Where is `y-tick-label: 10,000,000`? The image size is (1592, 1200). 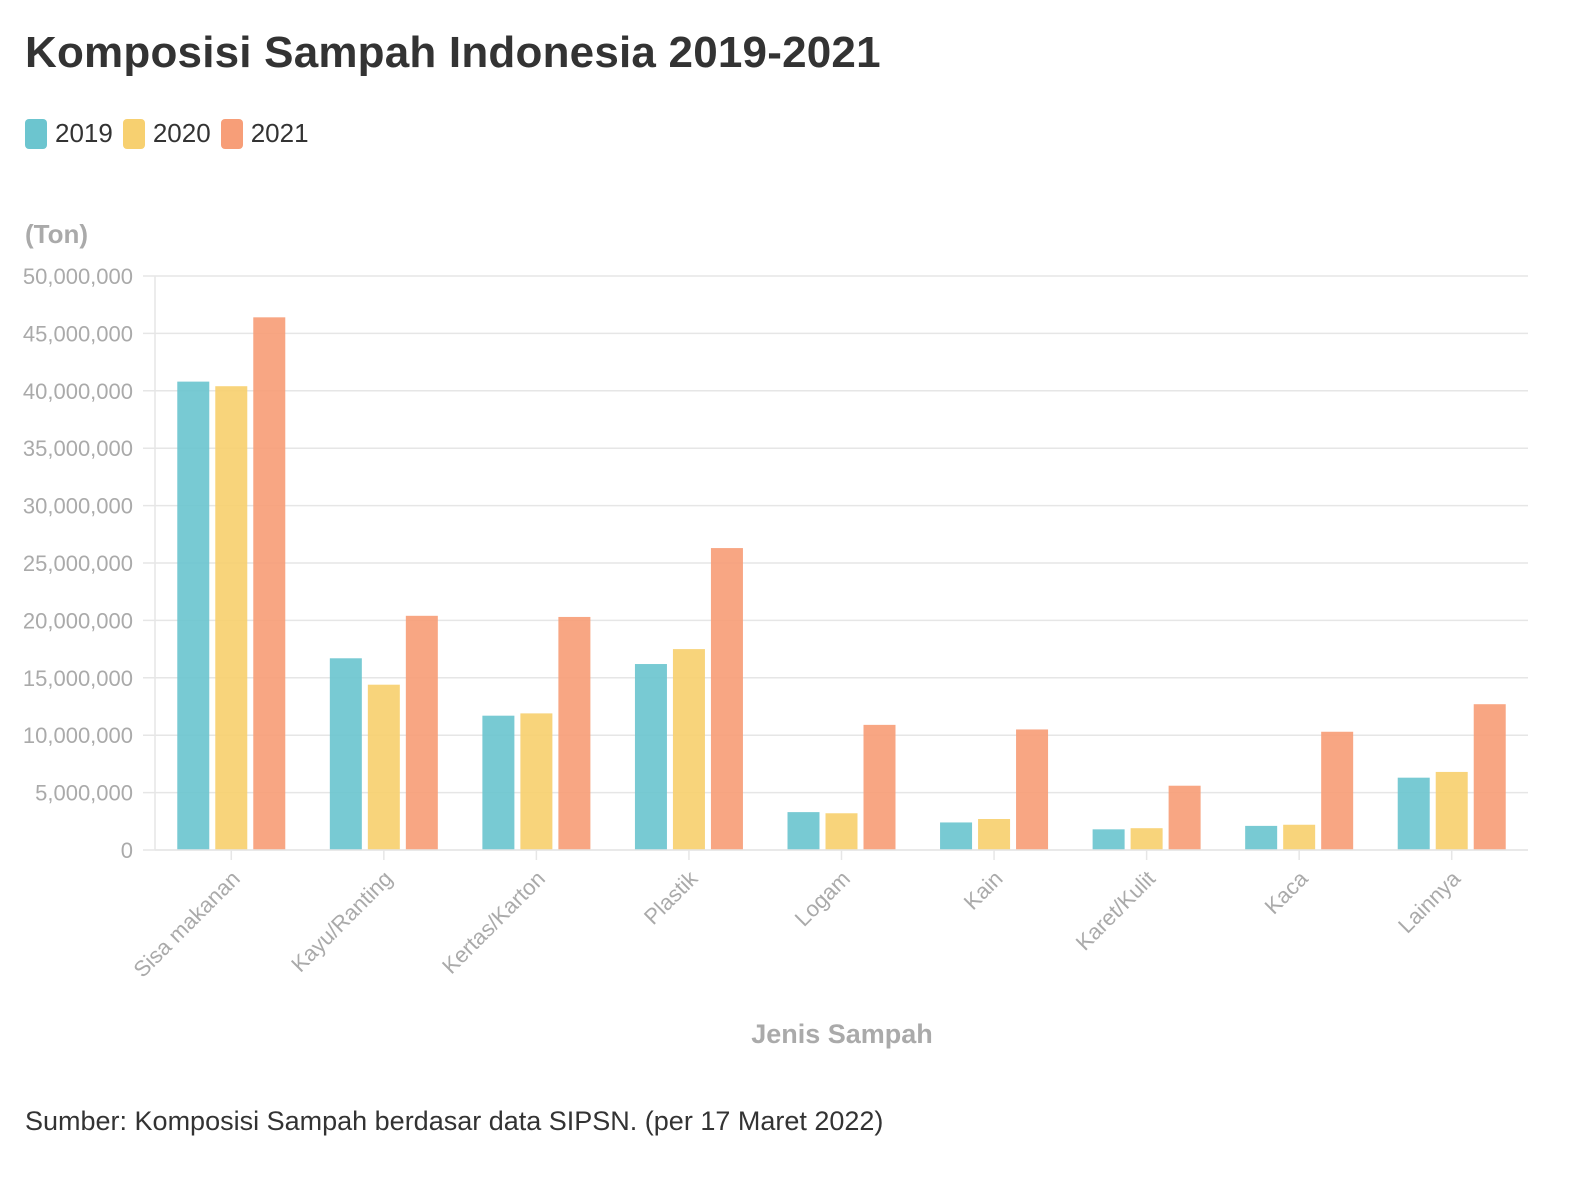 y-tick-label: 10,000,000 is located at coordinates (78, 735).